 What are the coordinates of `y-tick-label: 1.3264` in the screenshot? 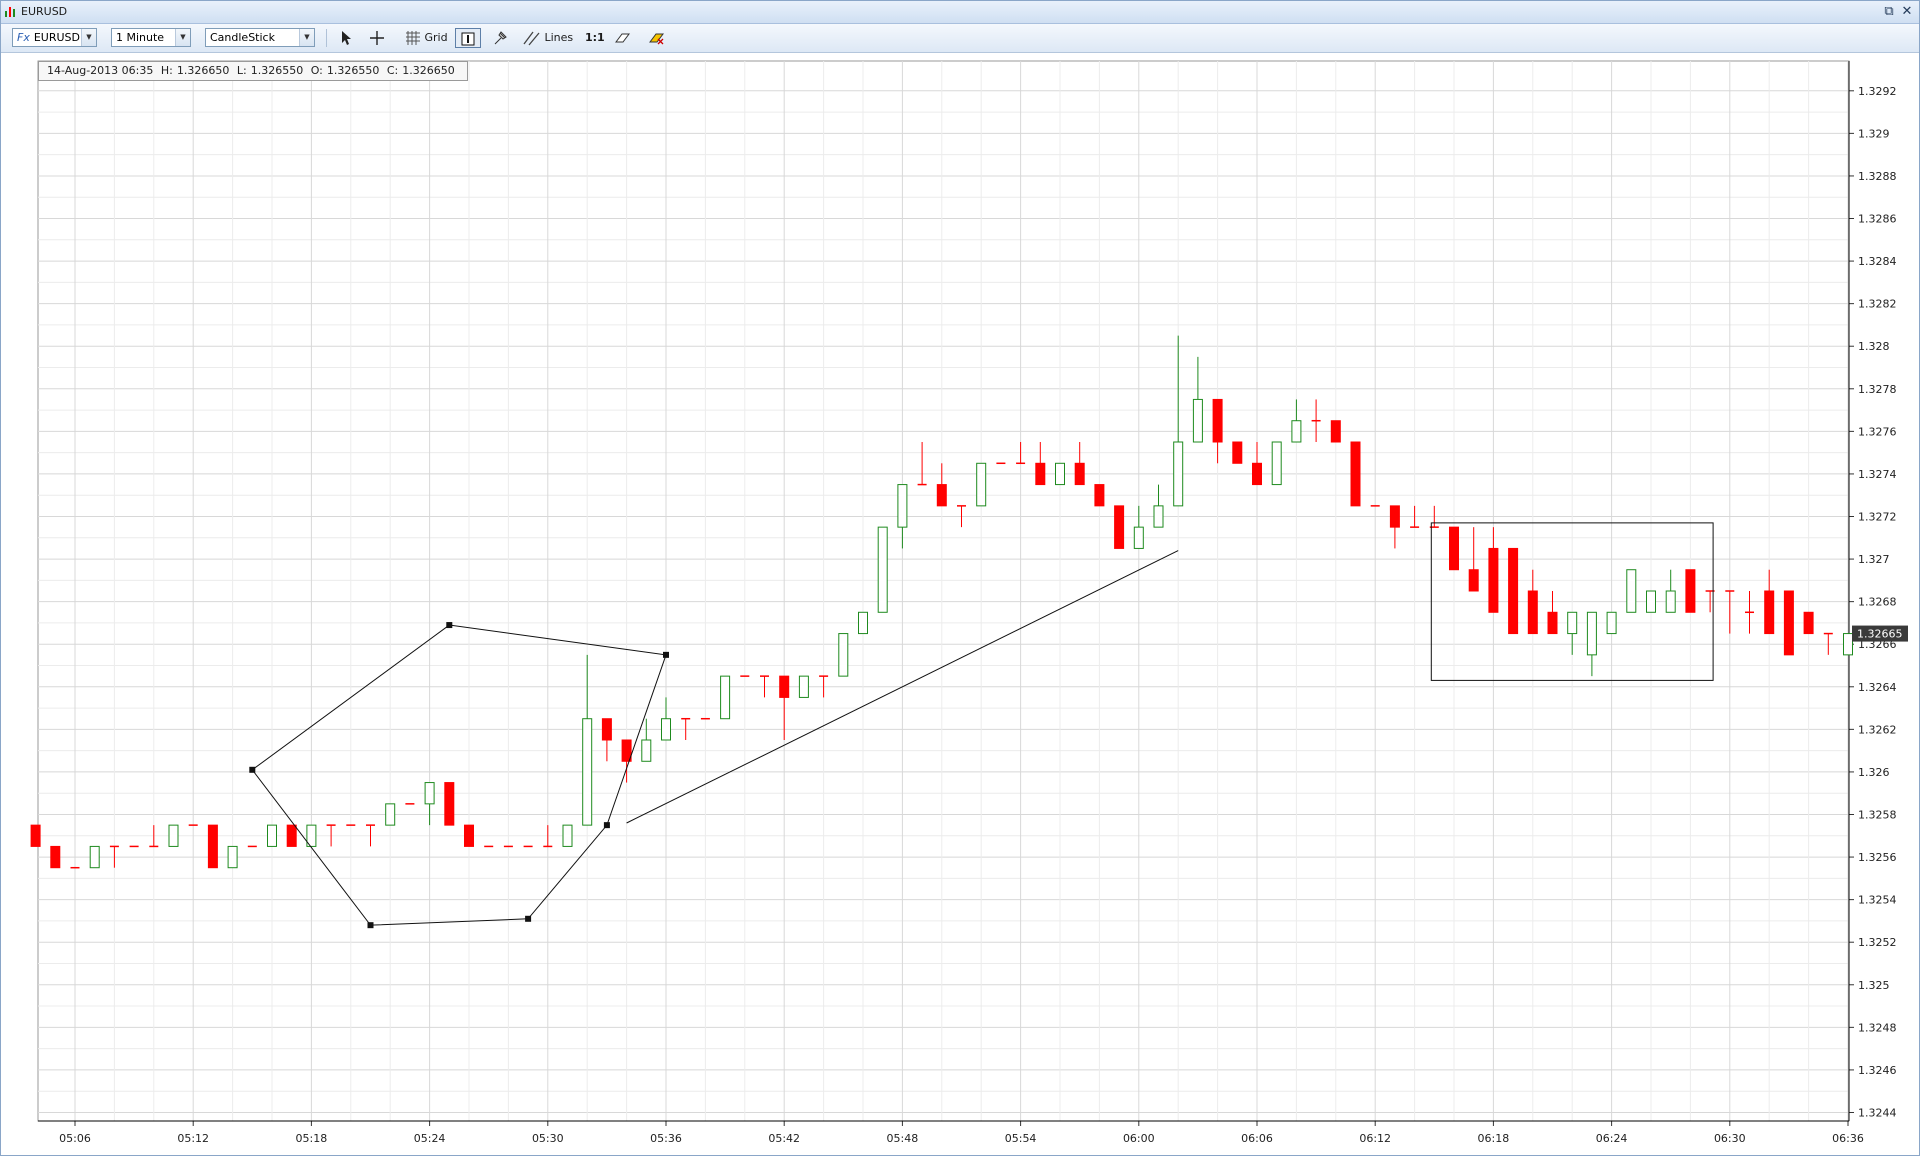 It's located at (1877, 687).